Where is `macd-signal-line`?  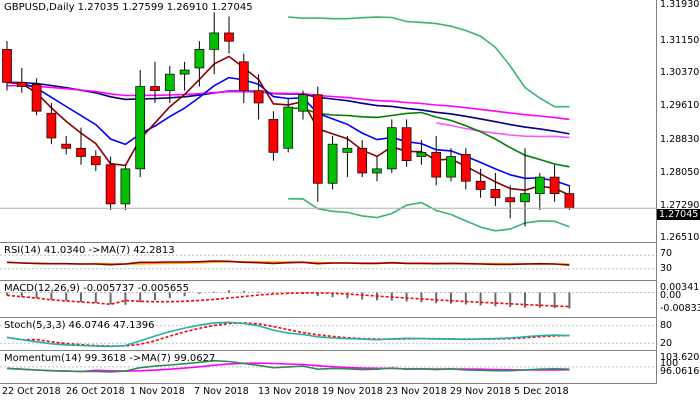 macd-signal-line is located at coordinates (288, 300).